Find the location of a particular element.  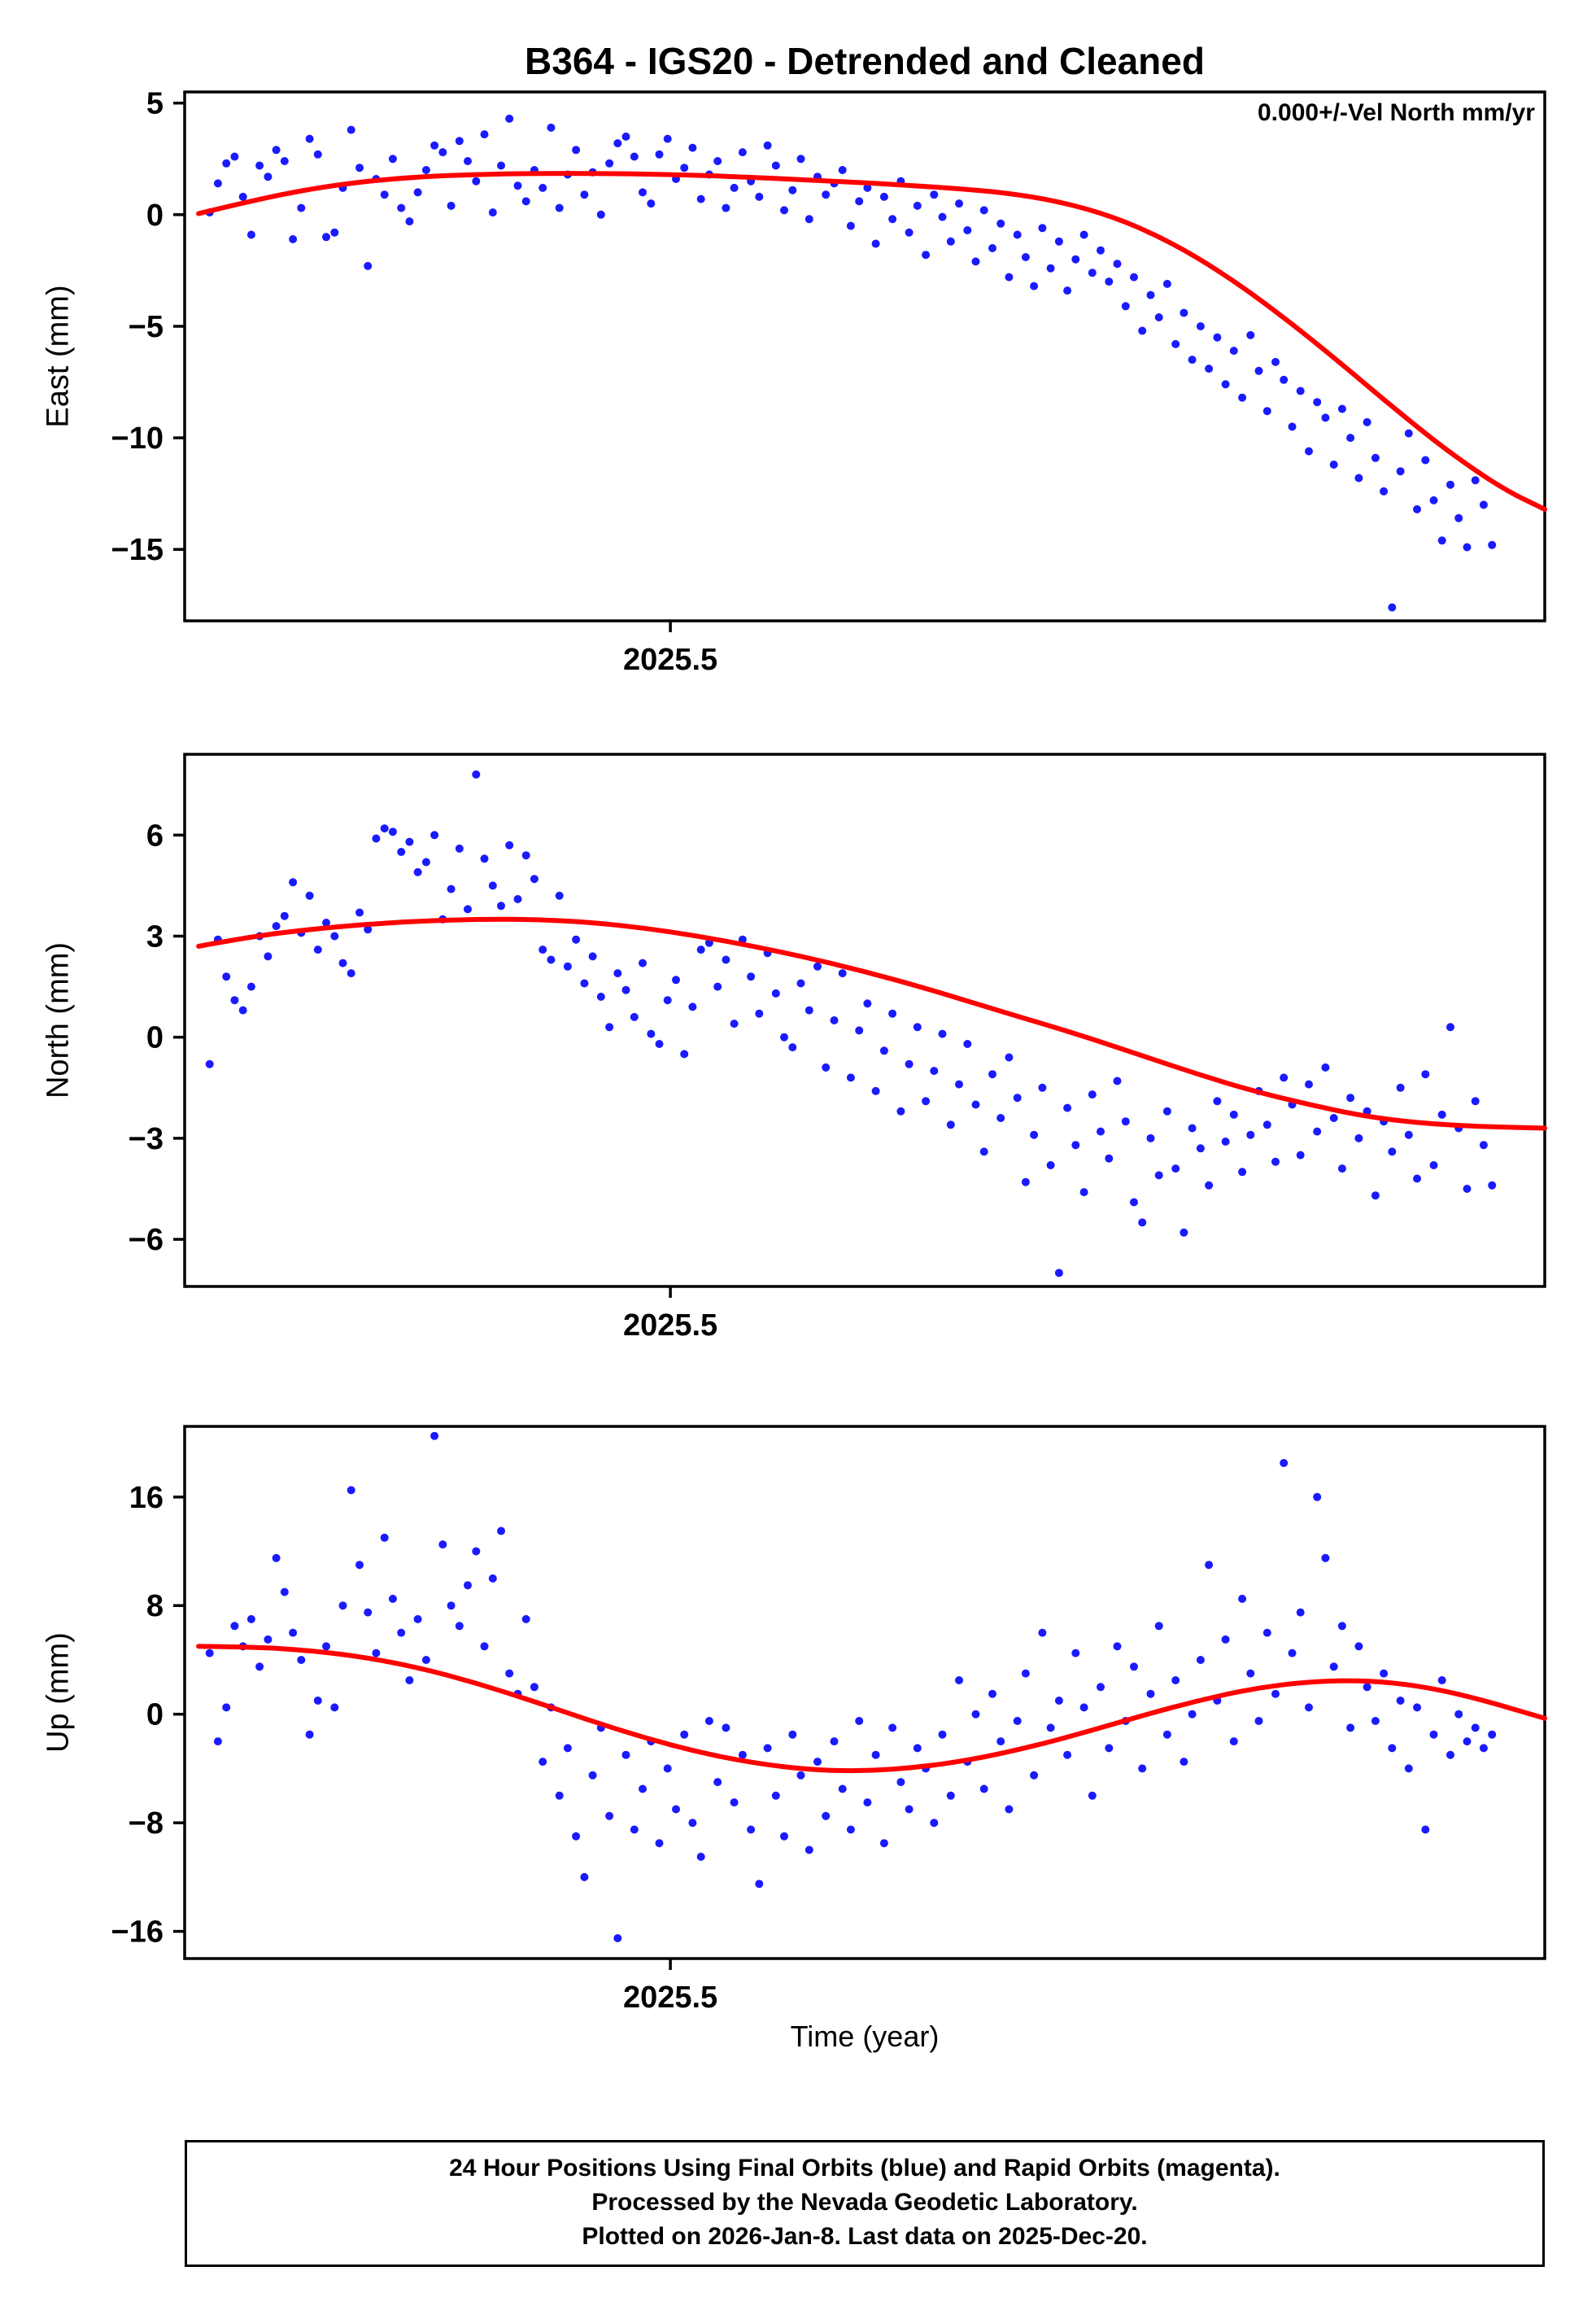

velocity-annotation: 0.000+/-Vel North mm/yr is located at coordinates (1396, 113).